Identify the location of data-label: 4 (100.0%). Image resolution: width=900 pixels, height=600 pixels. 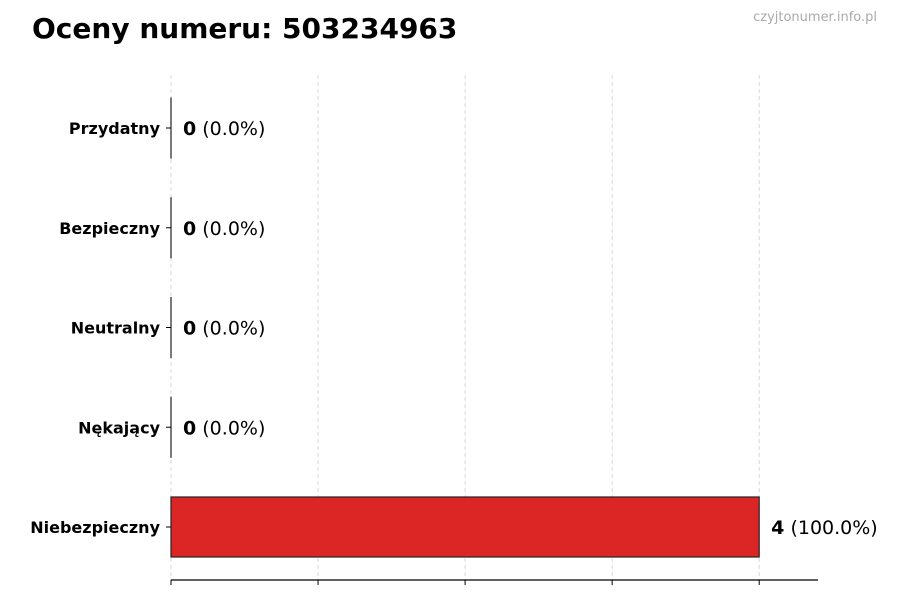
(824, 528).